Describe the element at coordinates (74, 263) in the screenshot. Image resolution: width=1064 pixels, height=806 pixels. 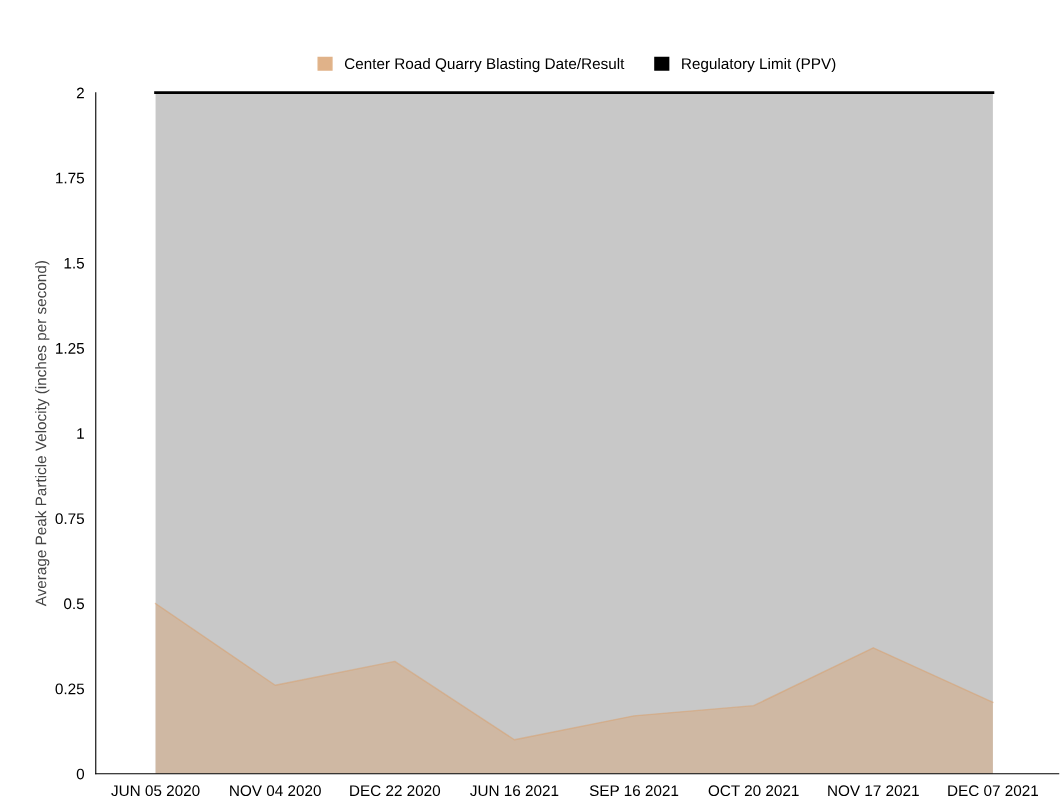
I see `y-tick-label: 1.5` at that location.